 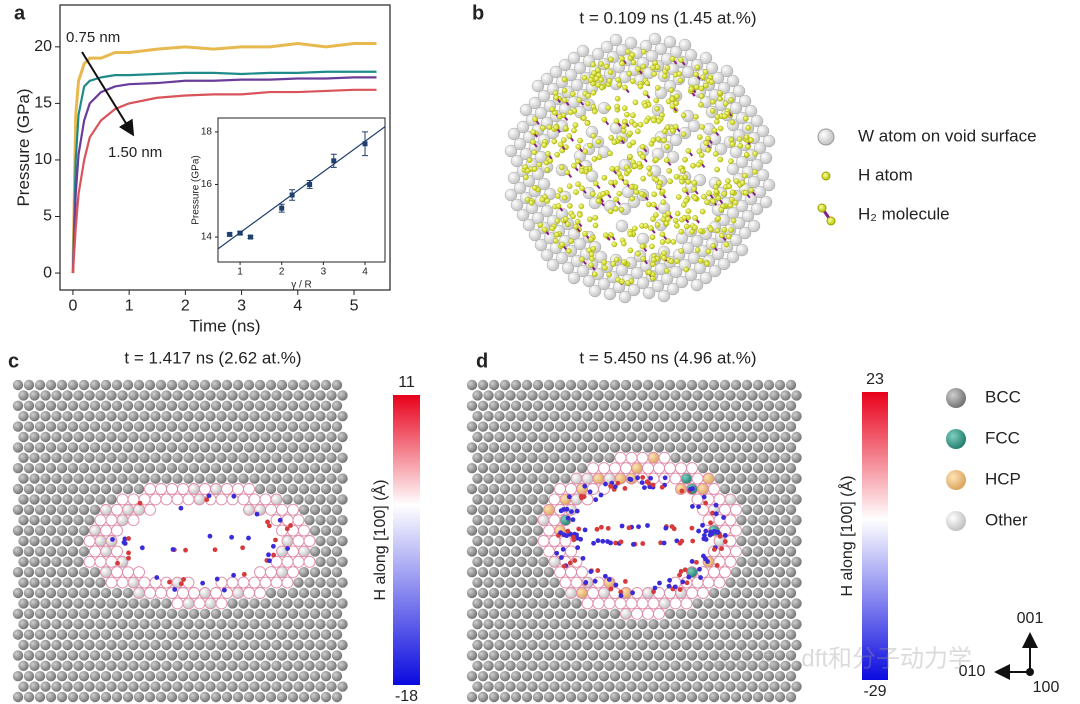 I want to click on colorbar-min: -18, so click(x=406, y=696).